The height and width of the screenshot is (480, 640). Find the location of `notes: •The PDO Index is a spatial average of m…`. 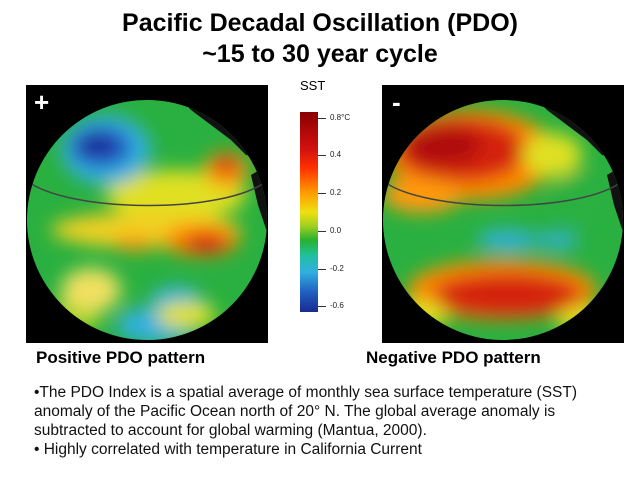

notes: •The PDO Index is a spatial average of m… is located at coordinates (329, 421).